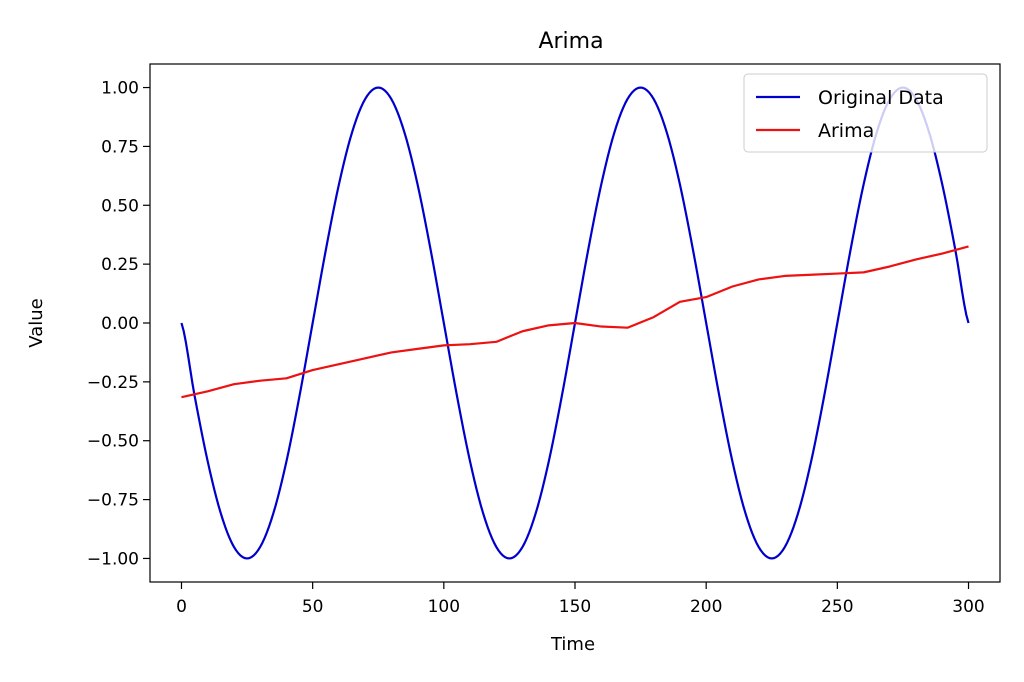 This screenshot has width=1024, height=682. I want to click on y-tick-label: −0.75, so click(113, 501).